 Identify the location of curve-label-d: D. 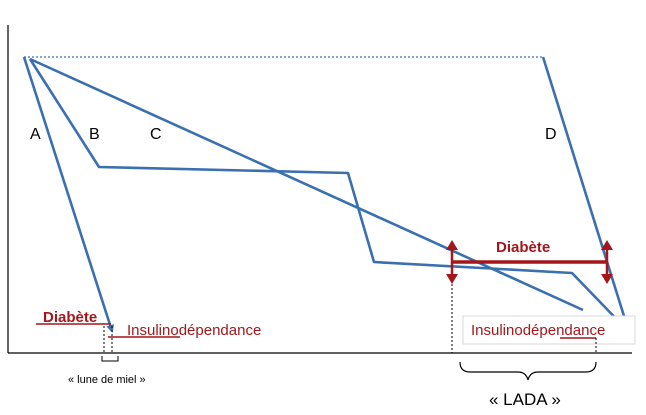
(551, 134).